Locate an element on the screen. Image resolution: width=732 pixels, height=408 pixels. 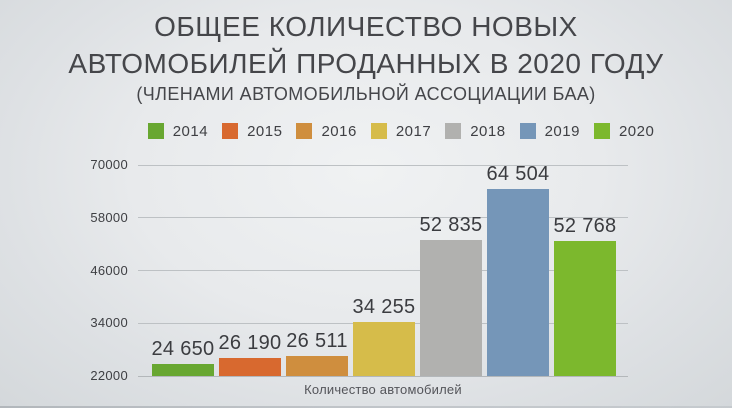
bar-2015 is located at coordinates (250, 366).